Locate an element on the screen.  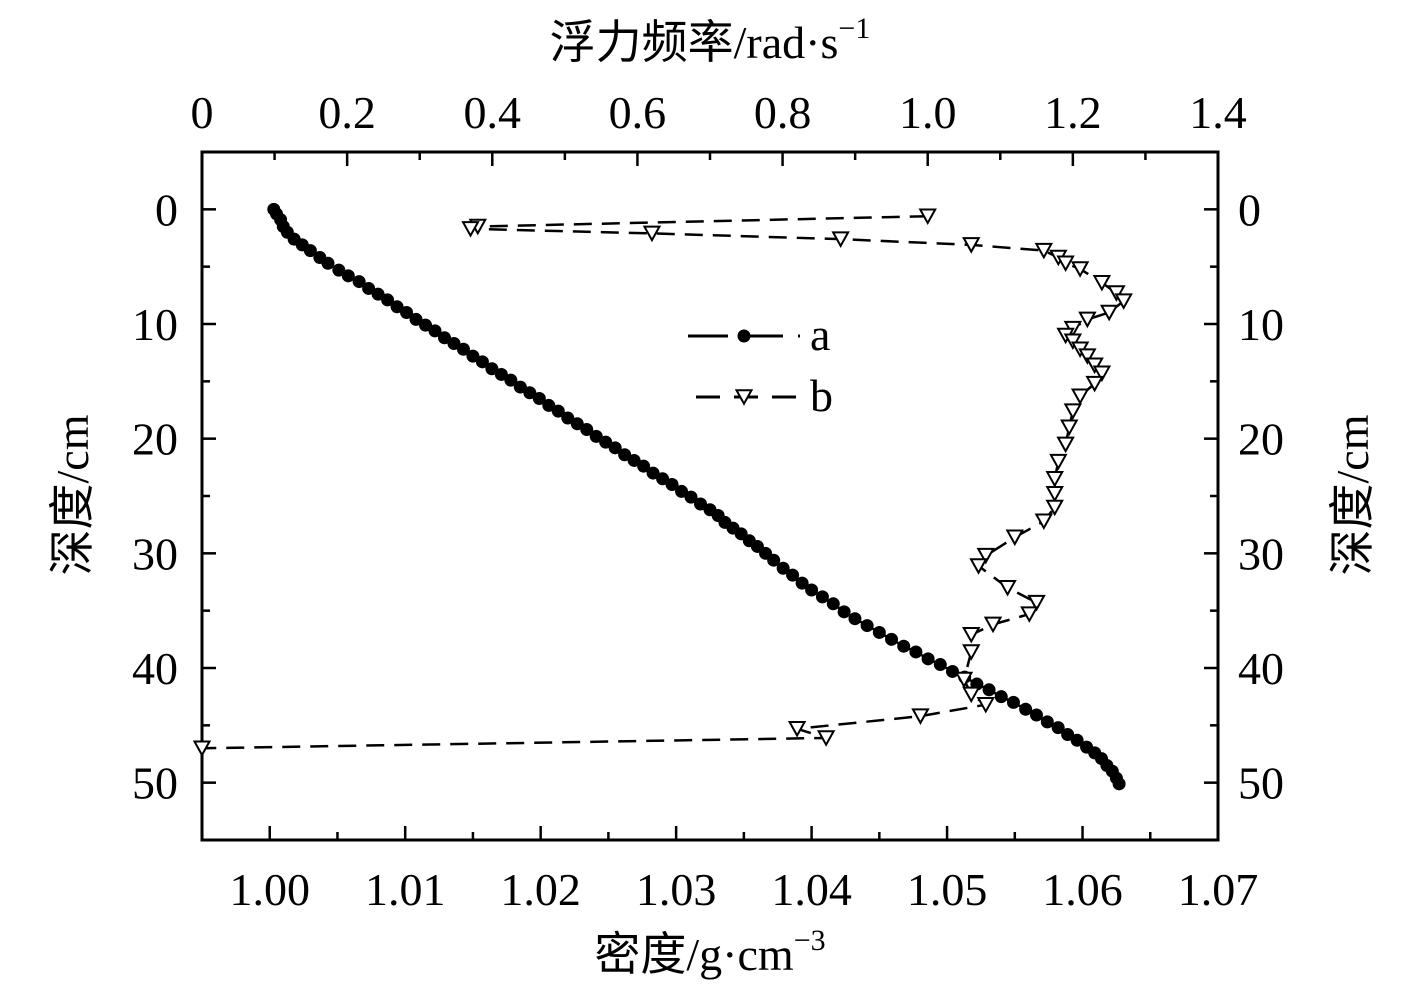
bottom-tick-label: 1.01 is located at coordinates (405, 889).